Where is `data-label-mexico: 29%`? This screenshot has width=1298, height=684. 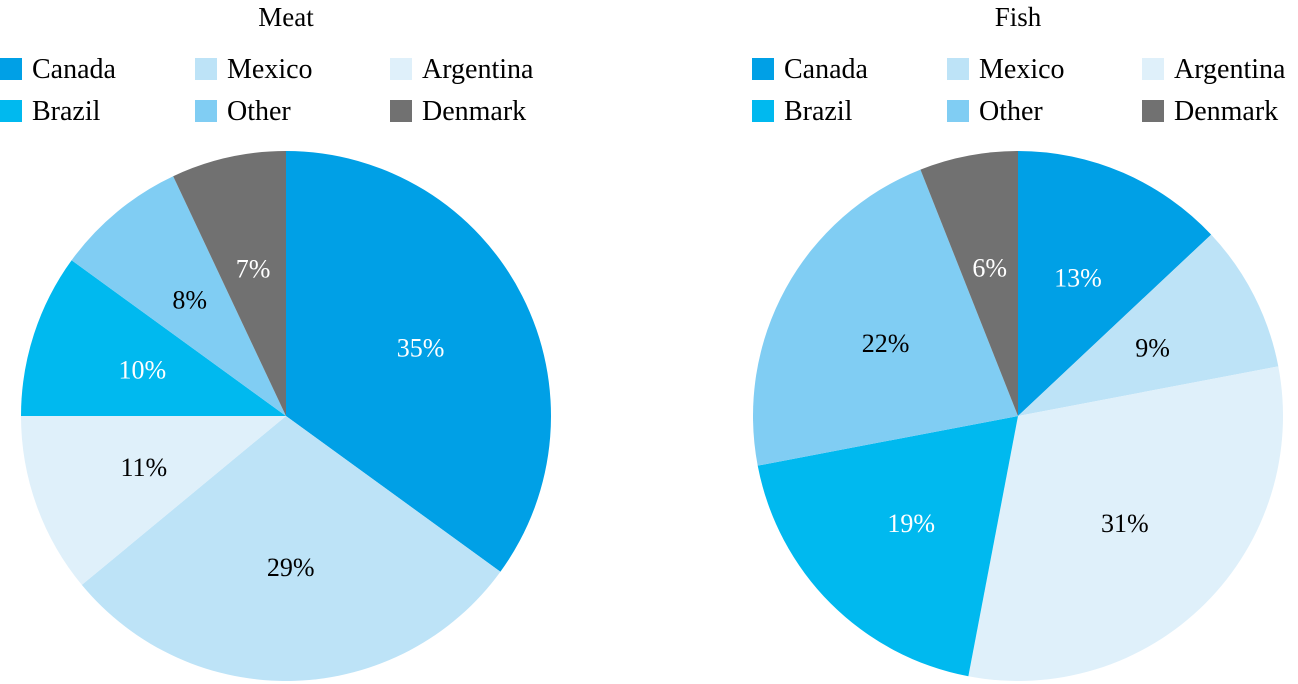 data-label-mexico: 29% is located at coordinates (291, 567).